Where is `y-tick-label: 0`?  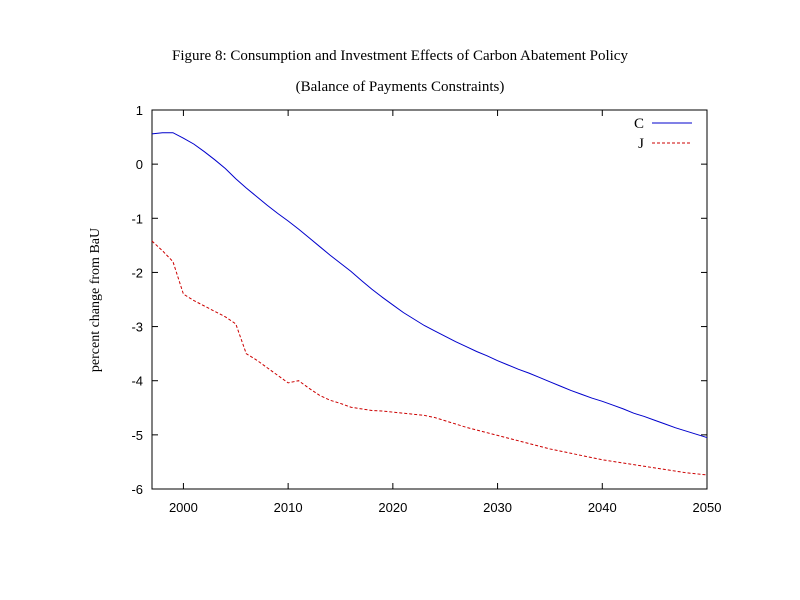
y-tick-label: 0 is located at coordinates (139, 164).